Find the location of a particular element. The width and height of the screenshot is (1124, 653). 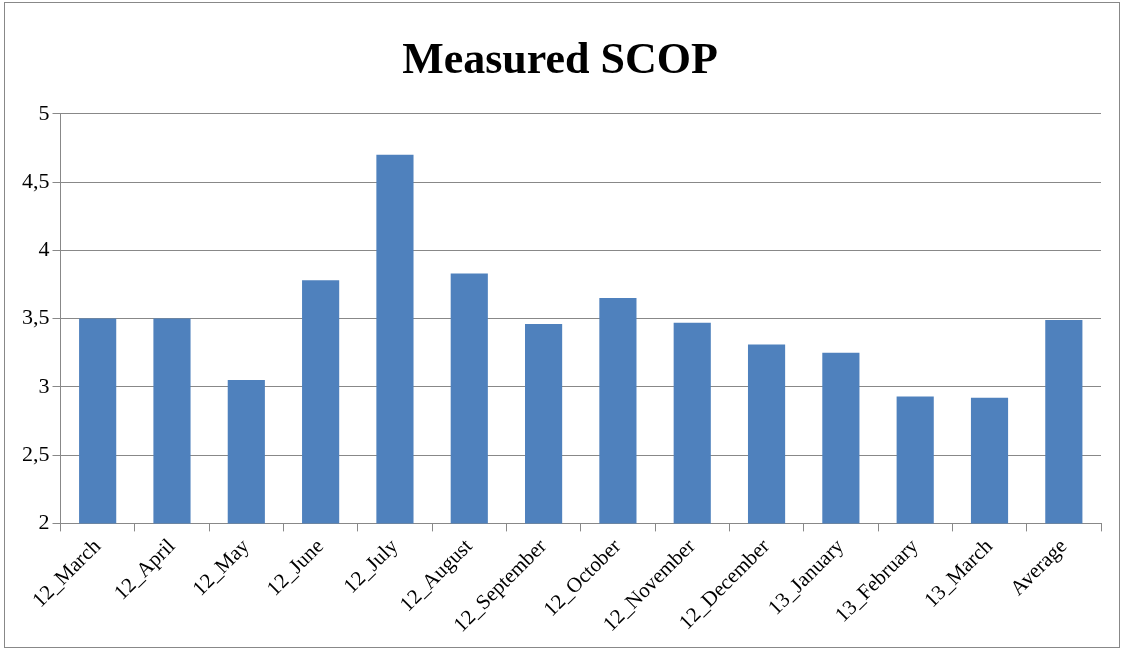

y-tick-label: 2 is located at coordinates (44, 522).